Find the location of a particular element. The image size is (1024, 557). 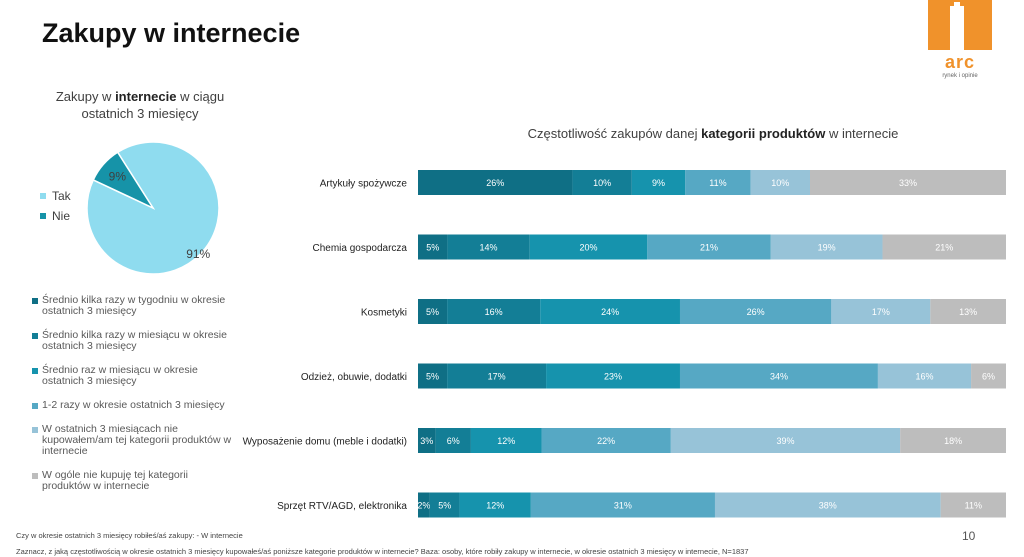

pie-chart: 91% 9% is located at coordinates (153, 208).